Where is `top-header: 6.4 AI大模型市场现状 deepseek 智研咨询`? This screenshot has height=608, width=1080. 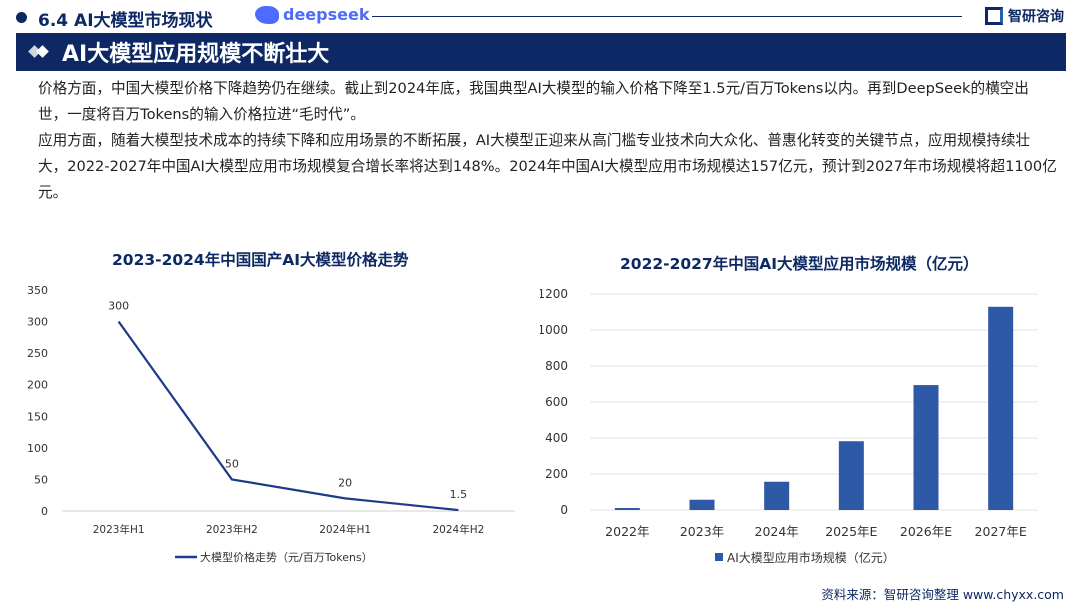
top-header: 6.4 AI大模型市场现状 deepseek 智研咨询 is located at coordinates (540, 18).